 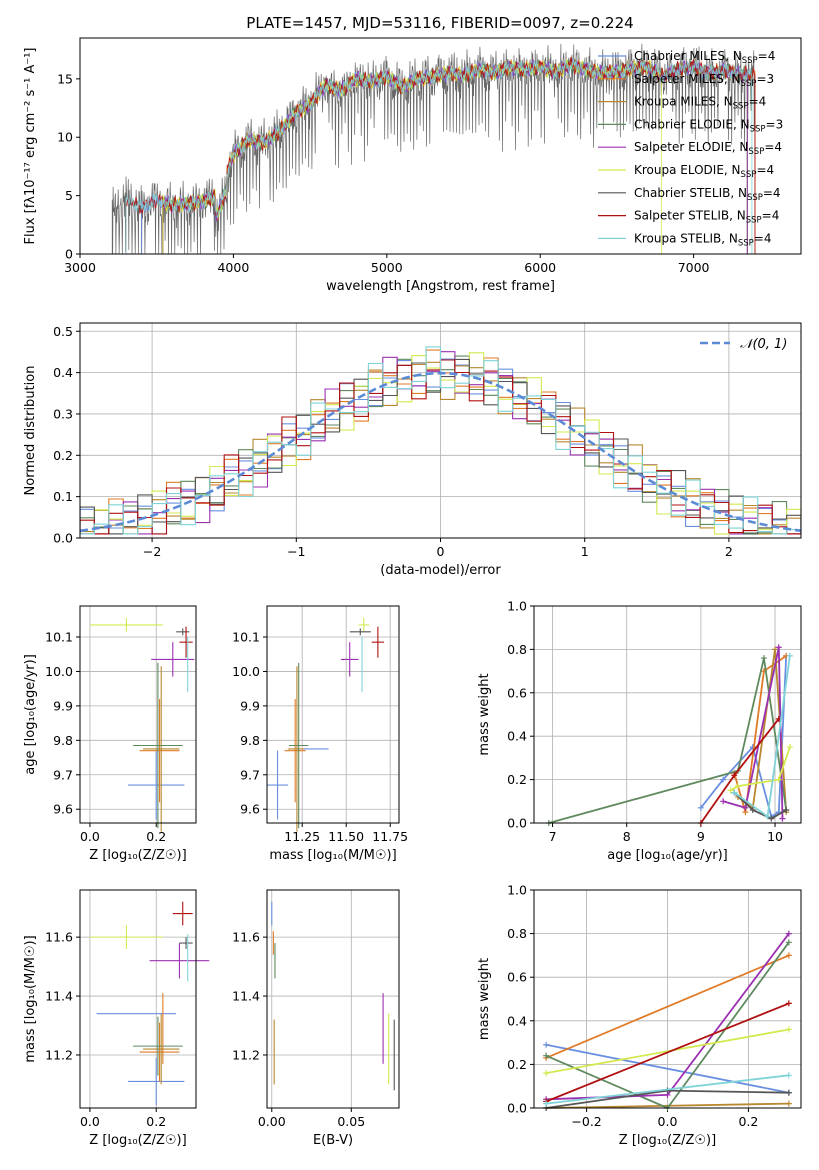 I want to click on y-tick-label: 9.6, so click(x=63, y=809).